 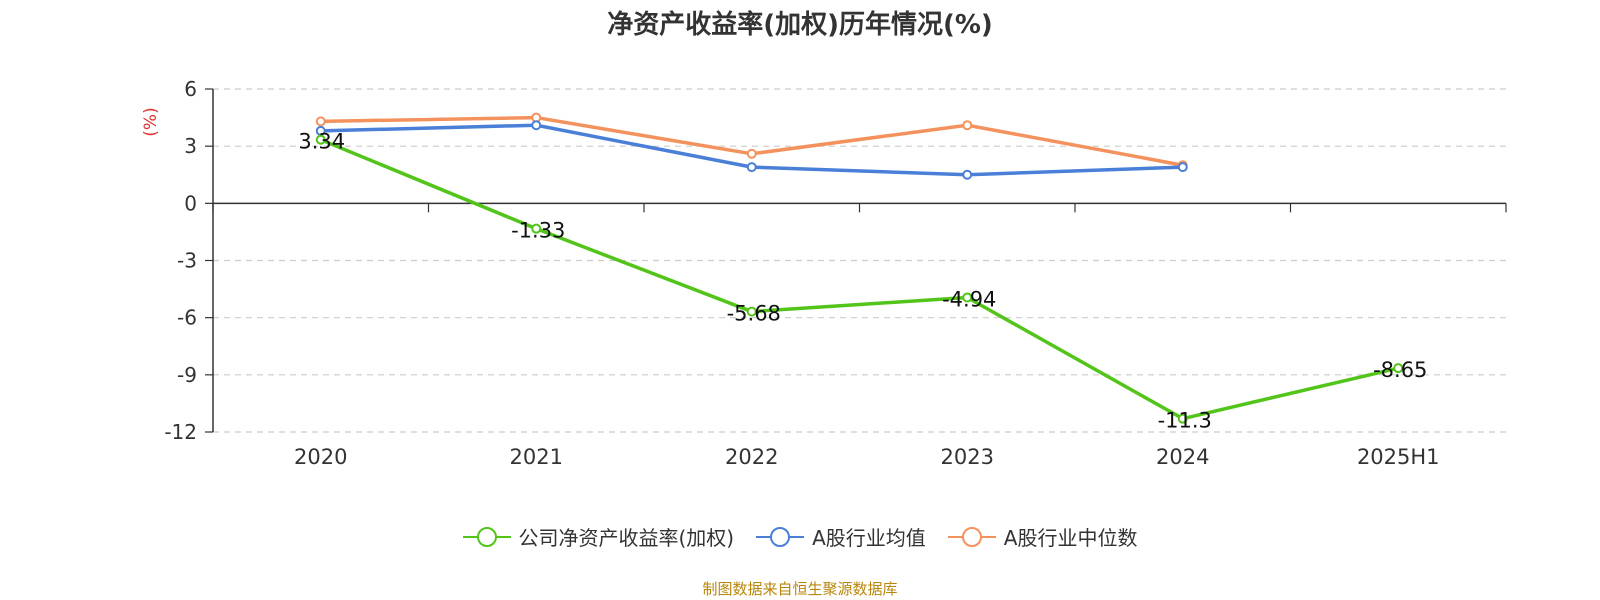 What do you see at coordinates (1398, 457) in the screenshot?
I see `x-tick-label: 2025H1` at bounding box center [1398, 457].